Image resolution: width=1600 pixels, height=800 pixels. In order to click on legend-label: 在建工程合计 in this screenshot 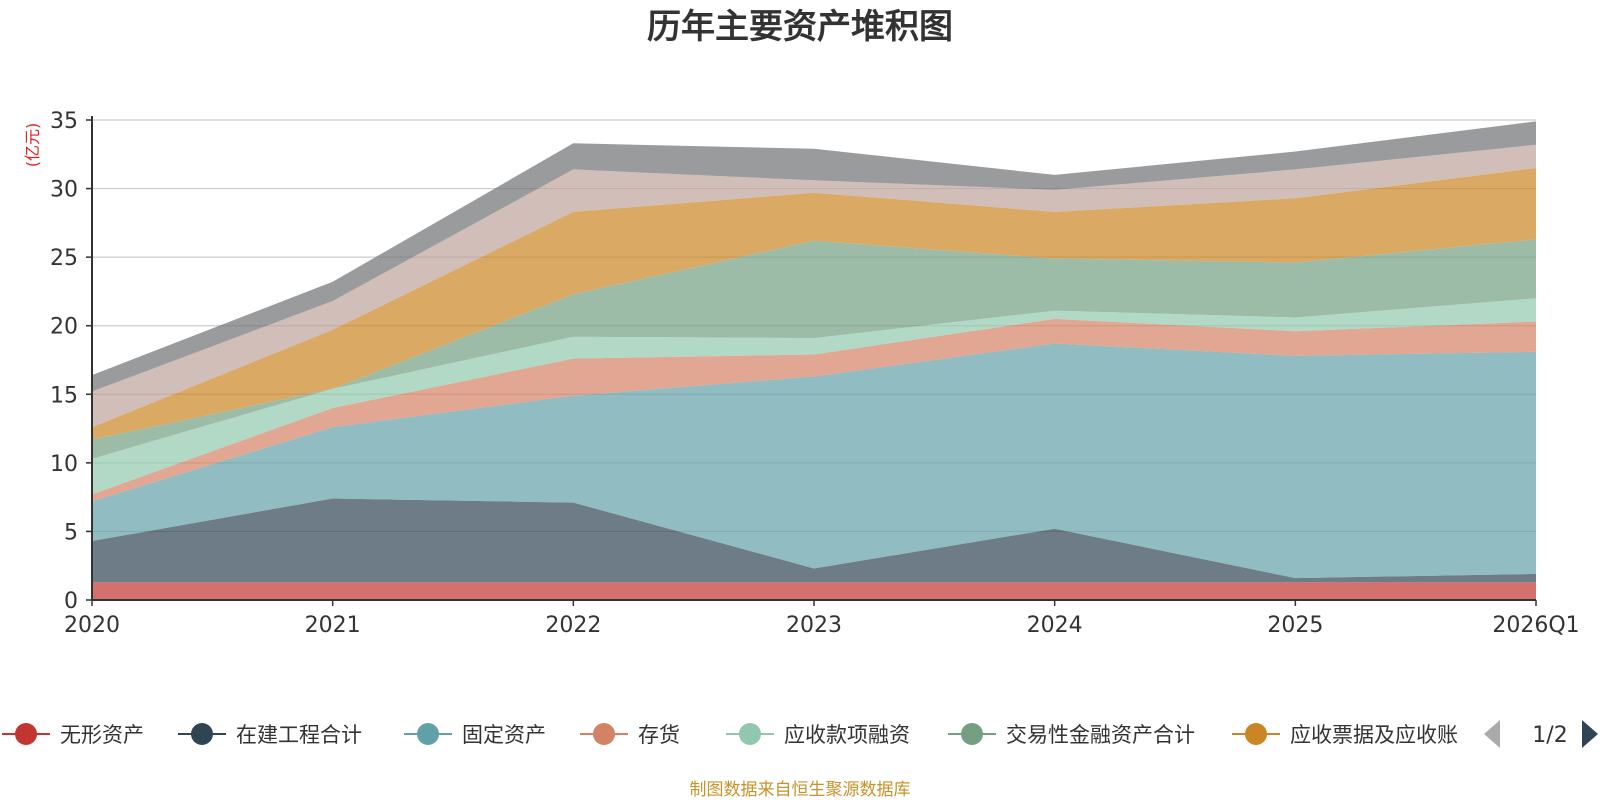, I will do `click(299, 735)`.